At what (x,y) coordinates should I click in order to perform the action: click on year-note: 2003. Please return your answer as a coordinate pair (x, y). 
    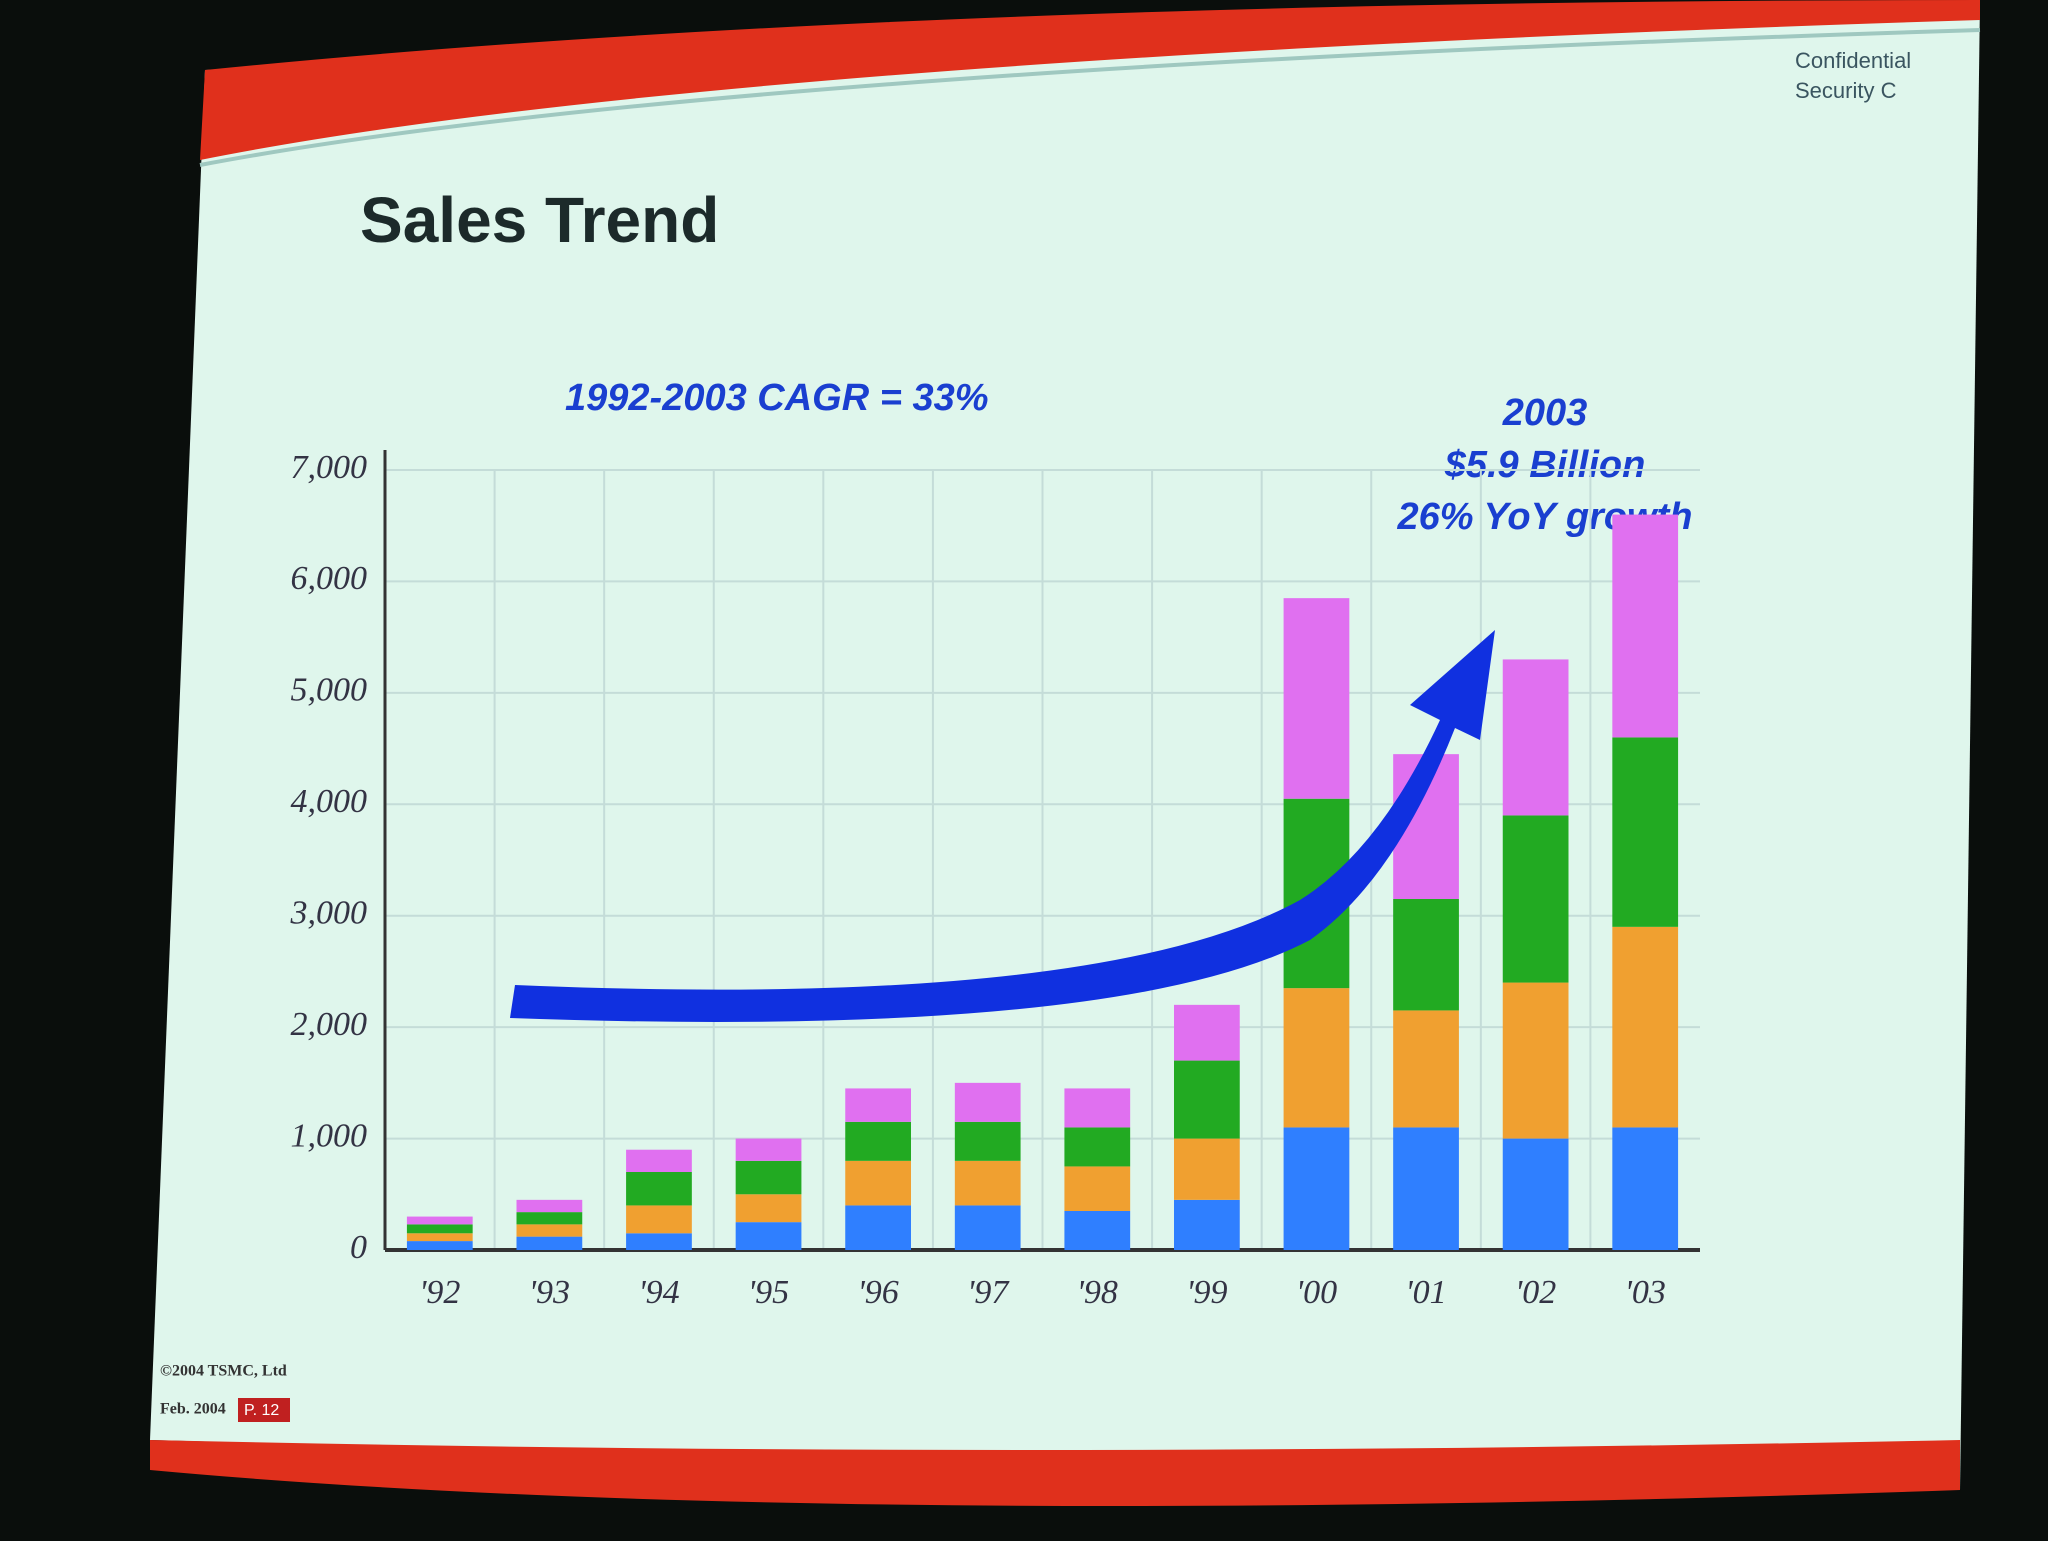
    Looking at the image, I should click on (1545, 413).